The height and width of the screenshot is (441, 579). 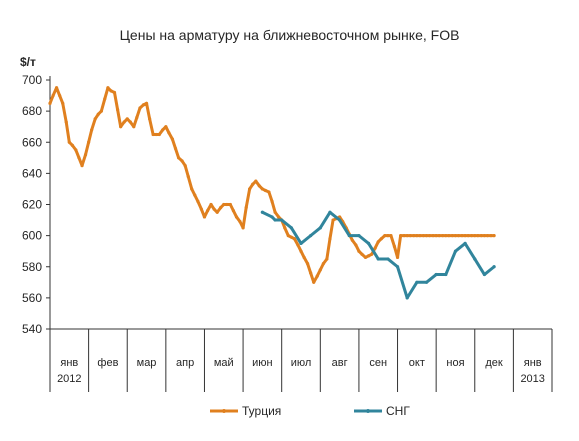 I want to click on x-month-label: дек, so click(x=494, y=363).